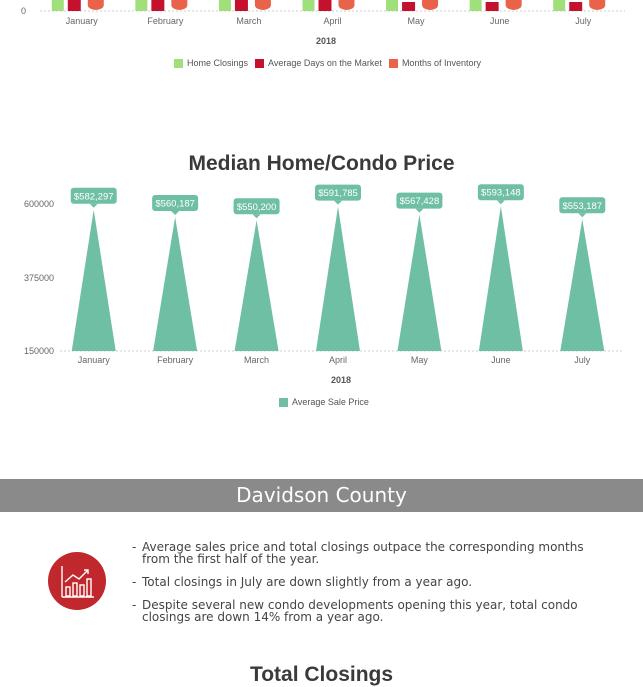  I want to click on price-y-tick-375000: 375000, so click(39, 278).